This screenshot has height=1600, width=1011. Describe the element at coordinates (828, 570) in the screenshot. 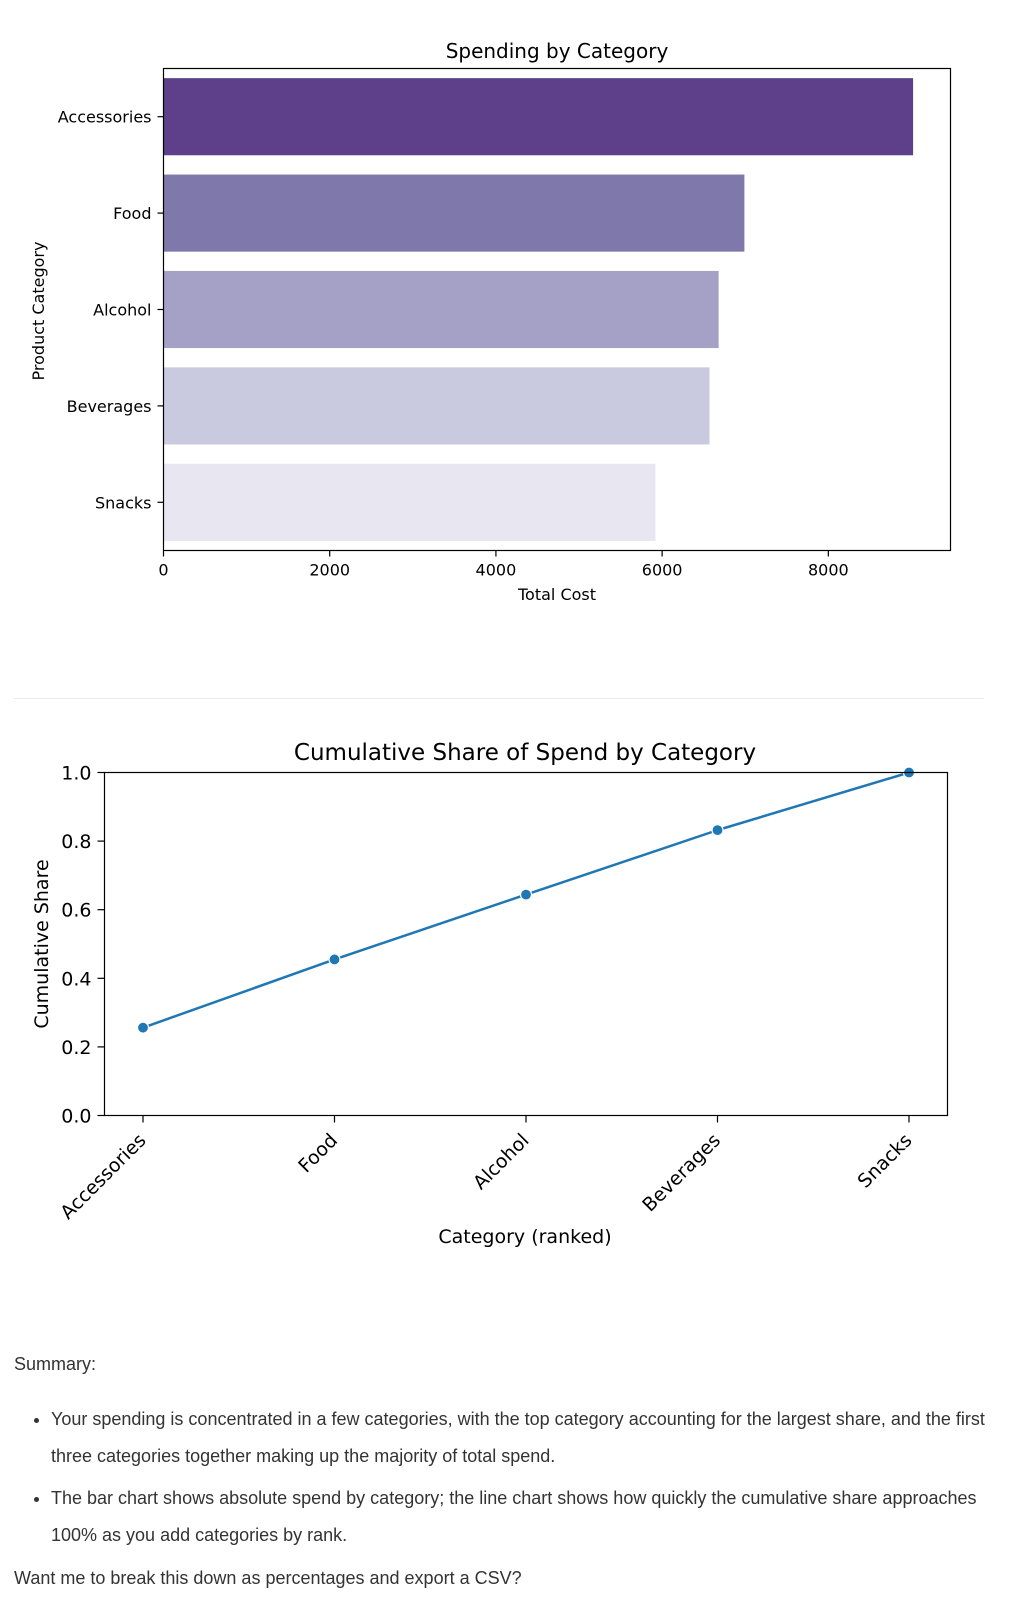

I see `bar-xtick-label: 8000` at that location.